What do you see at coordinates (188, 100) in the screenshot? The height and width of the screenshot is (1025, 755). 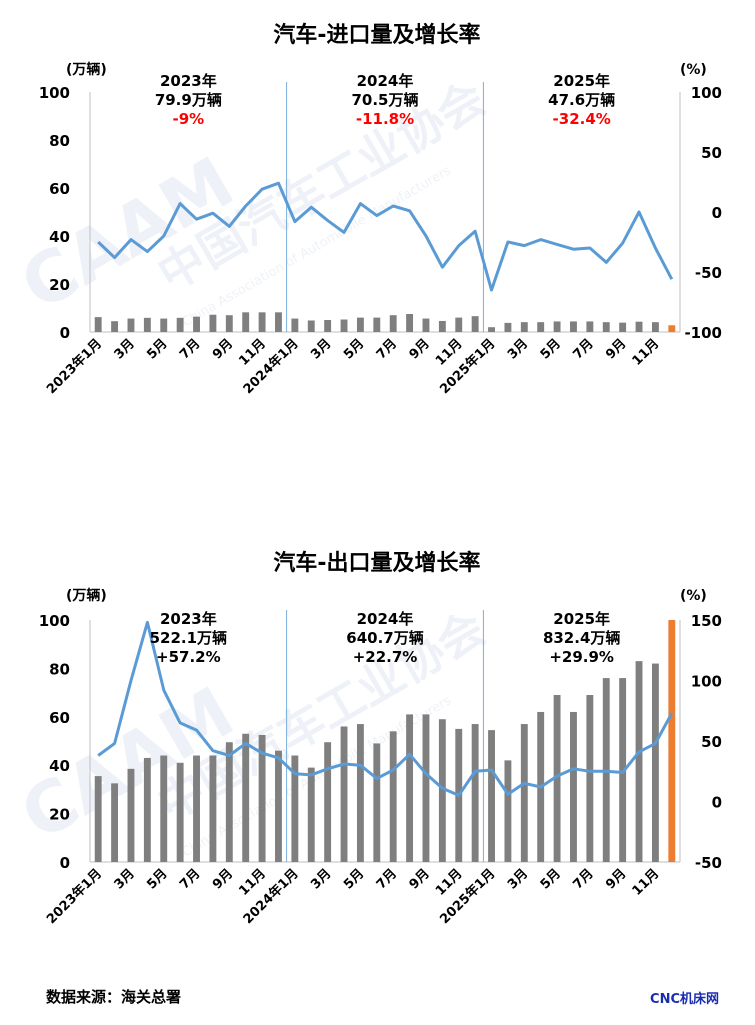 I see `annotation-volume: 79.9万辆` at bounding box center [188, 100].